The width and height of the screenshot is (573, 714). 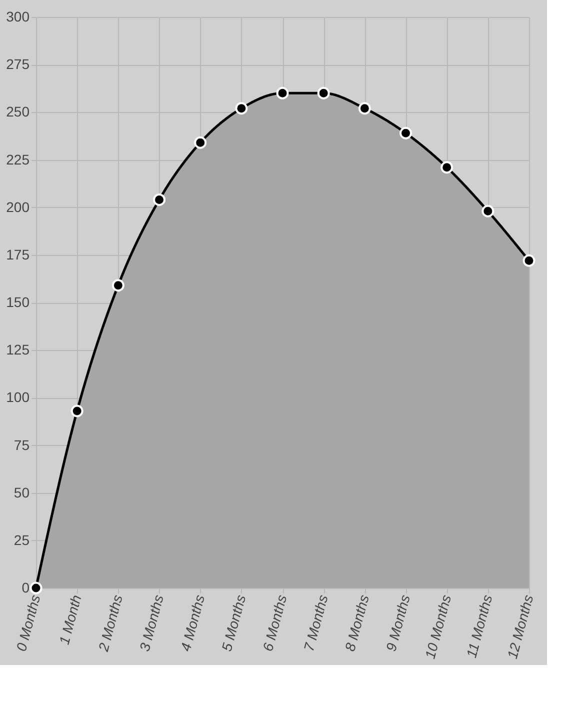 What do you see at coordinates (110, 623) in the screenshot?
I see `x-tick-label: 2 Months` at bounding box center [110, 623].